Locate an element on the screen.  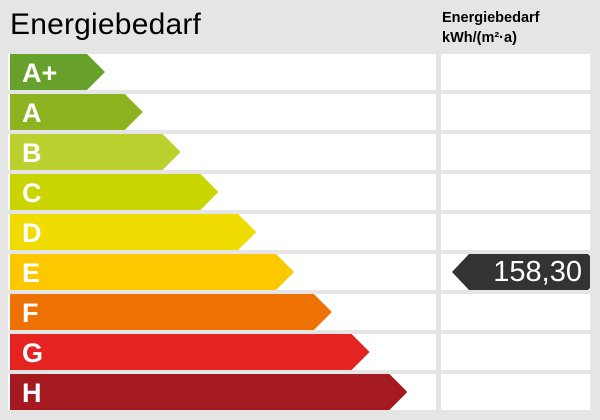
rating-label: E is located at coordinates (31, 273).